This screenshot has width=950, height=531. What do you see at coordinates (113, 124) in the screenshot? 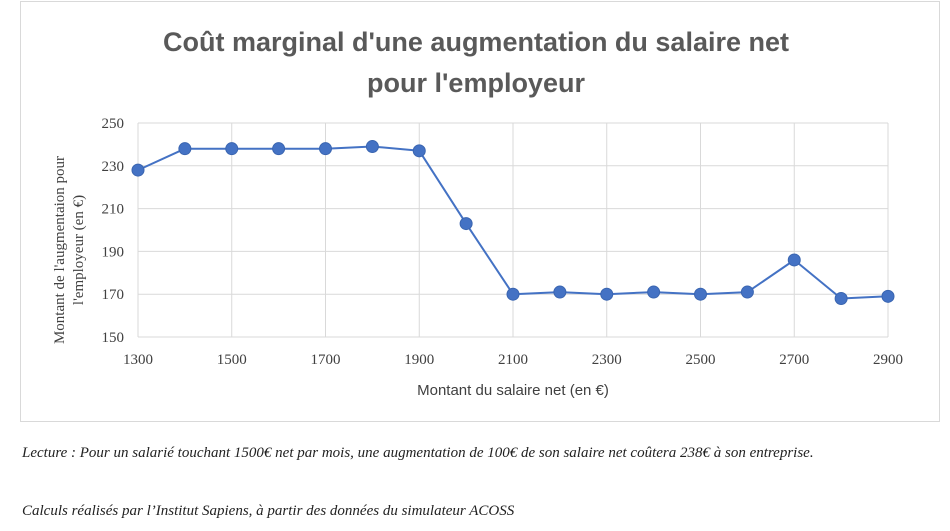
I see `y-tick-label: 250` at bounding box center [113, 124].